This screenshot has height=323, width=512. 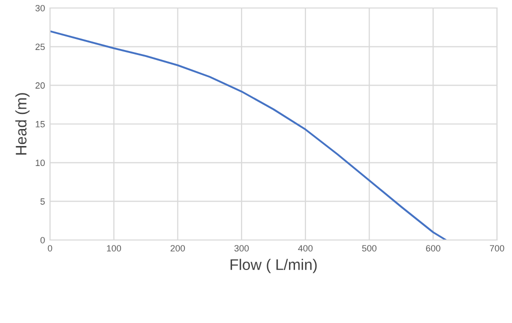 What do you see at coordinates (241, 248) in the screenshot?
I see `x-tick-label: 300` at bounding box center [241, 248].